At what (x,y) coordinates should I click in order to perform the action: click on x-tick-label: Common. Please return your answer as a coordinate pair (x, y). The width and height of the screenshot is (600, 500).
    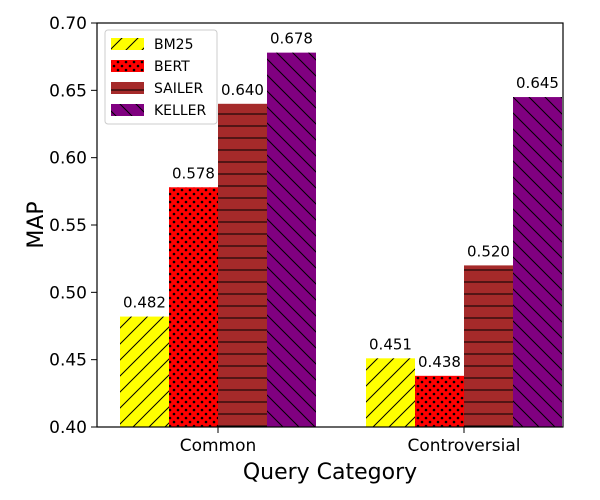
    Looking at the image, I should click on (218, 446).